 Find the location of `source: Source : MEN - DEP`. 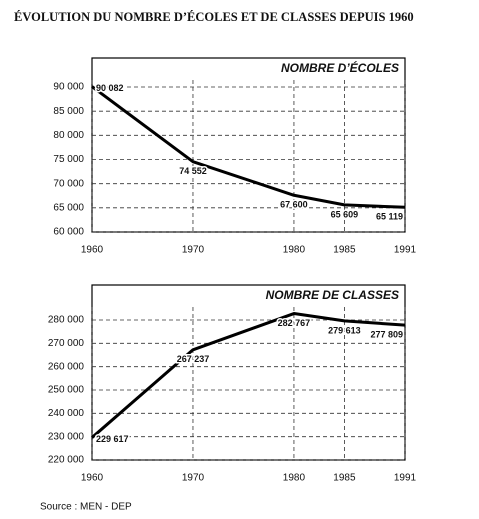

source: Source : MEN - DEP is located at coordinates (86, 507).